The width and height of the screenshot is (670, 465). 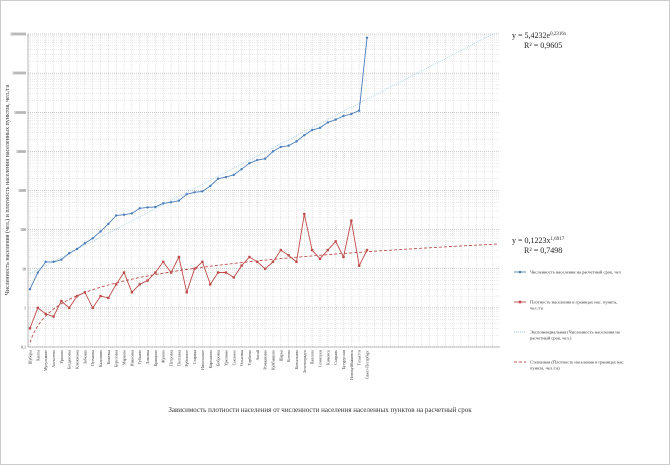 What do you see at coordinates (30, 357) in the screenshot?
I see `x-tick-label: Шуберы` at bounding box center [30, 357].